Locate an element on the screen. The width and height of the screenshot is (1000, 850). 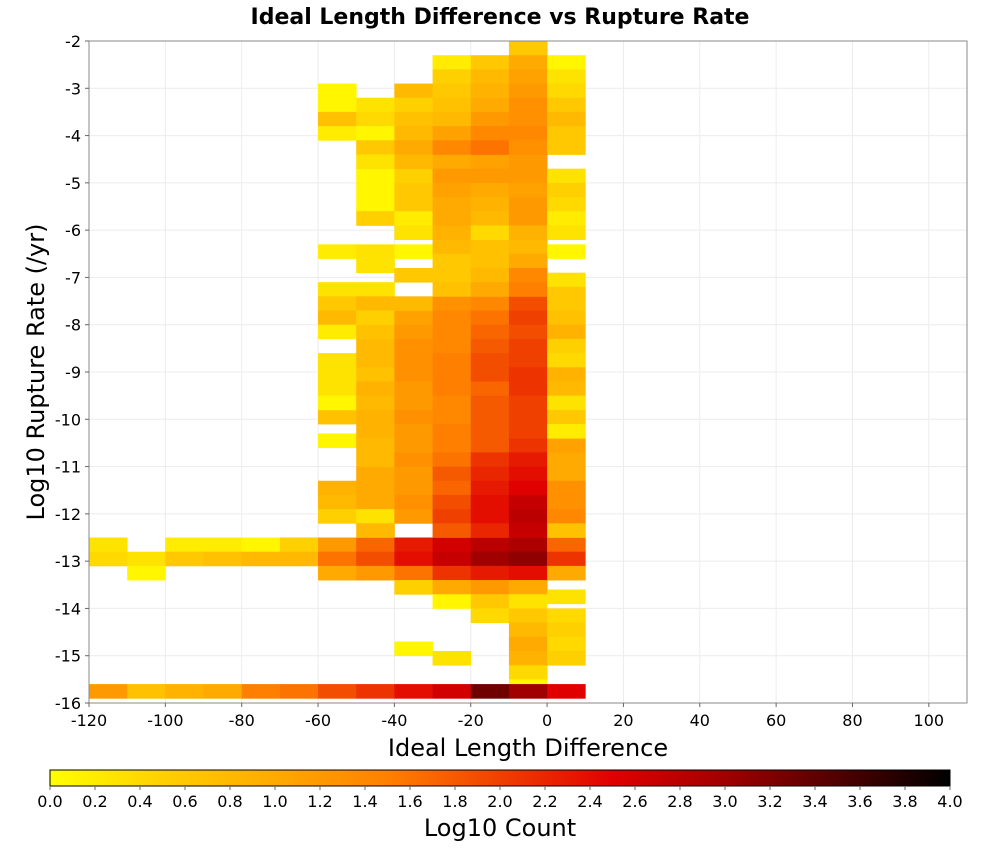
colorbar-tick-label: 1.4 is located at coordinates (364, 801).